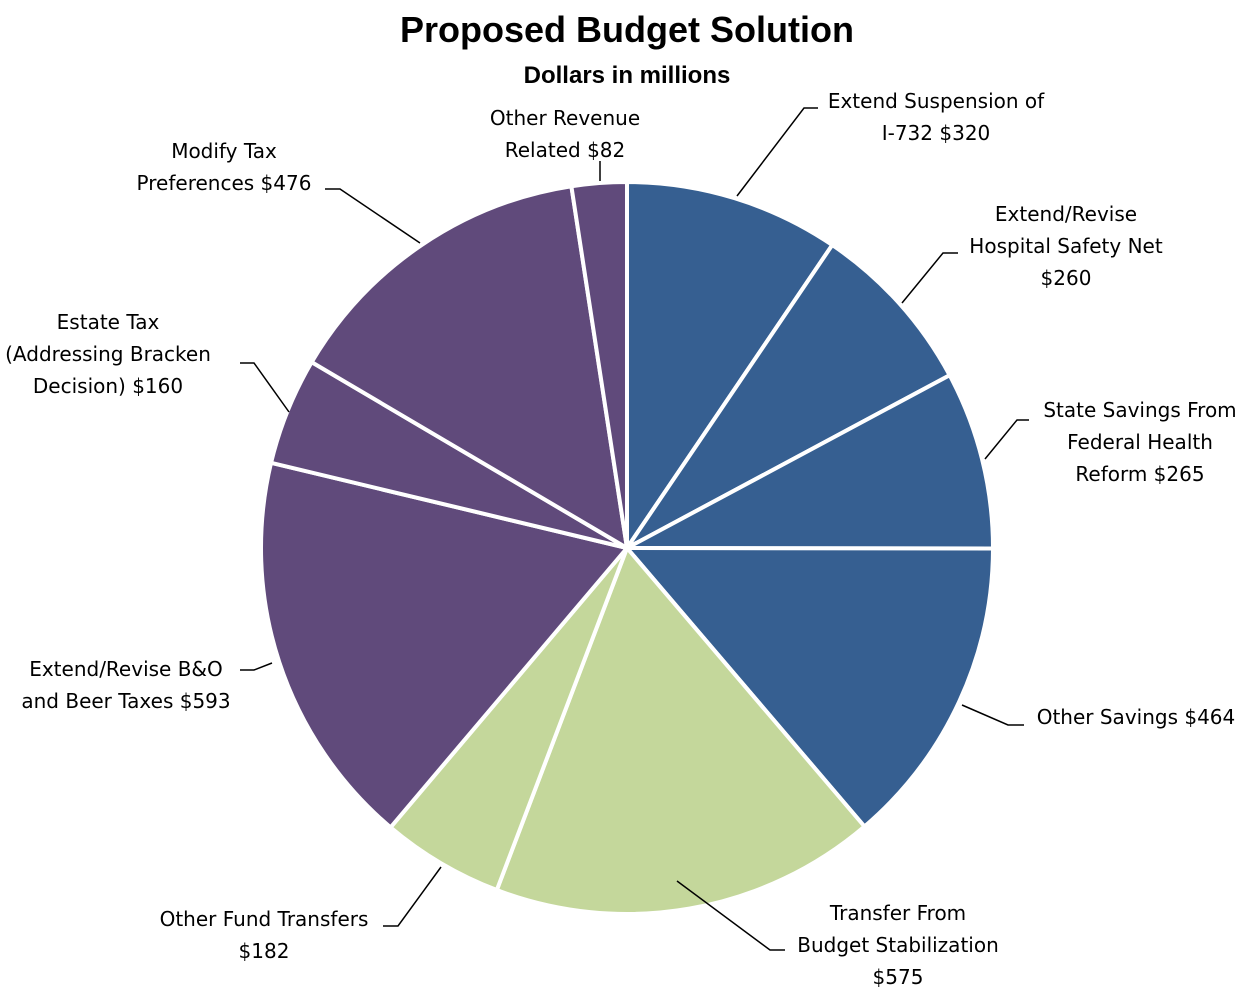 The image size is (1247, 988). What do you see at coordinates (565, 118) in the screenshot?
I see `slice-label-line: Other Revenue` at bounding box center [565, 118].